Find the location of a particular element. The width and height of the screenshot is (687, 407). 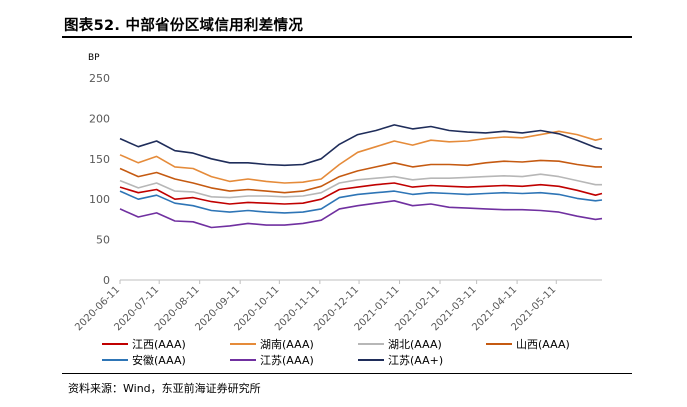

legend-label: 江苏(AA+) is located at coordinates (415, 360).